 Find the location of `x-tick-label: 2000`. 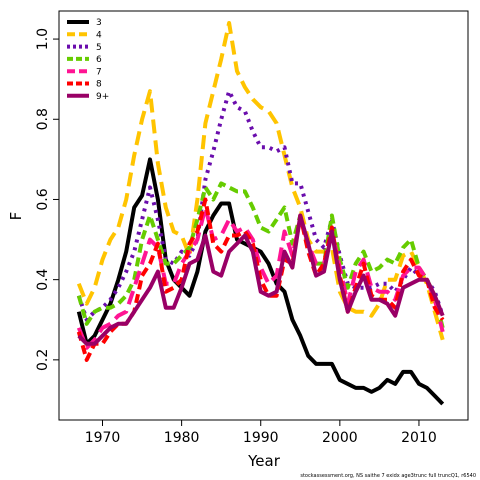

x-tick-label: 2000 is located at coordinates (340, 438).